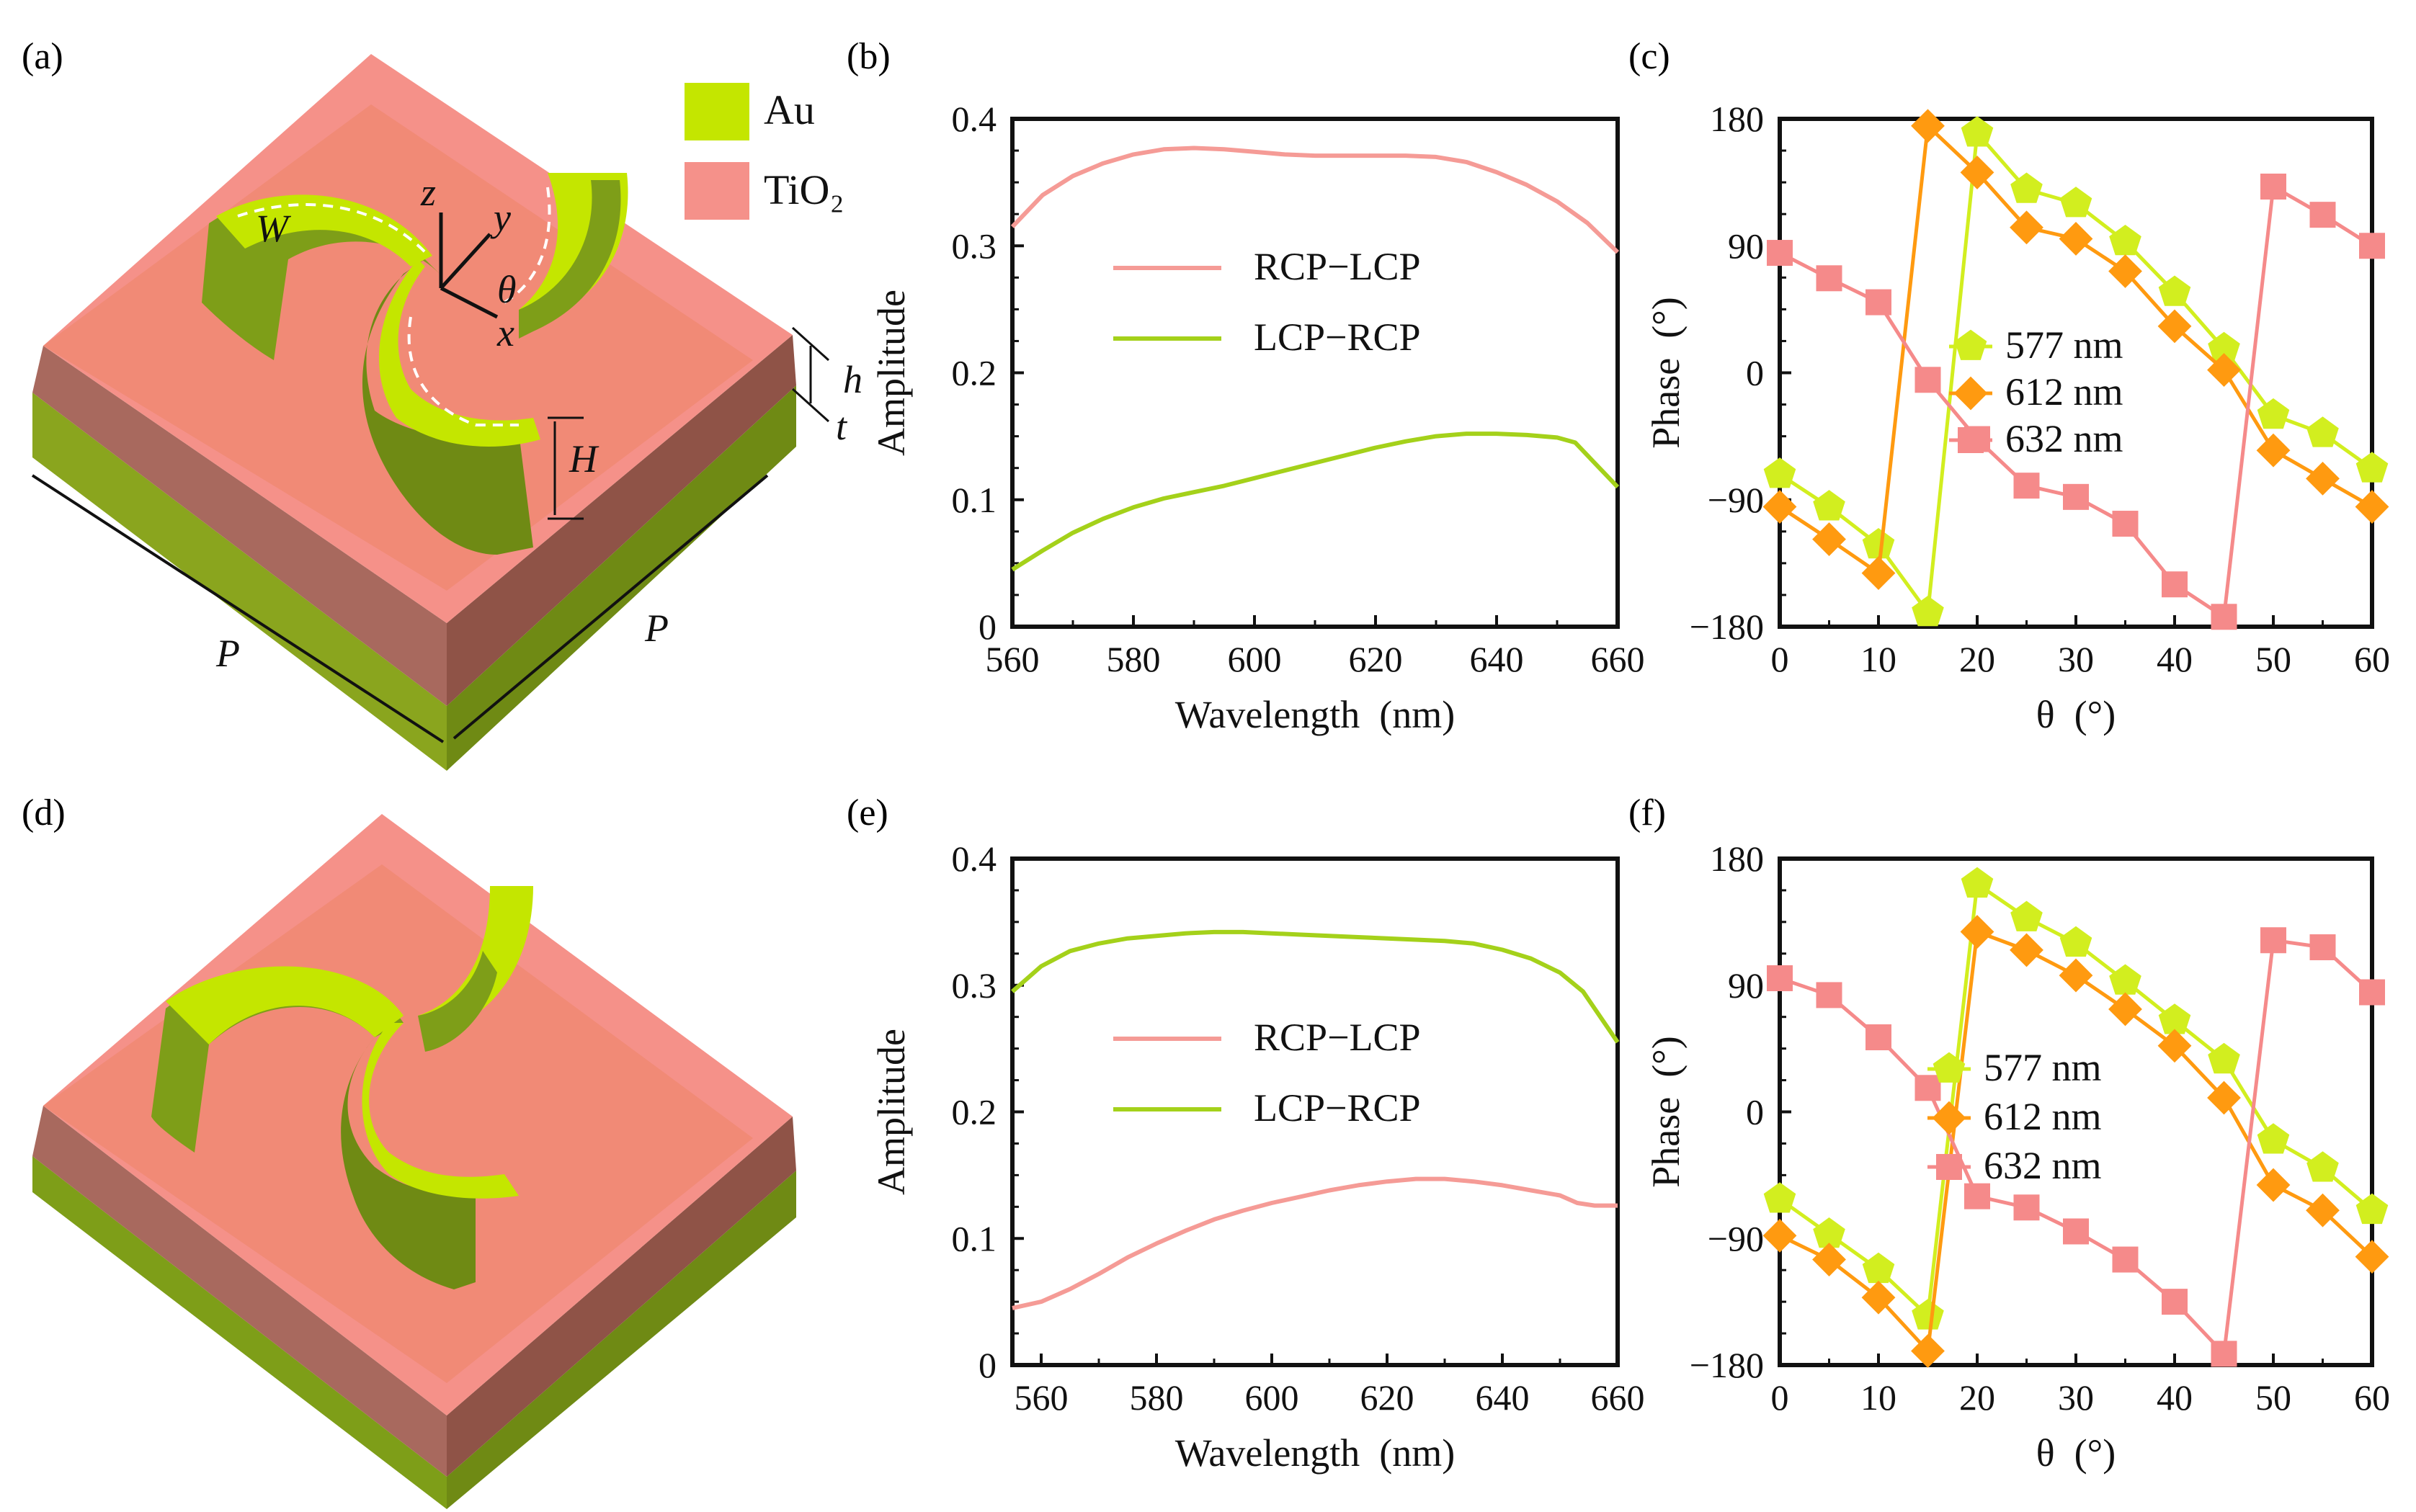 This screenshot has width=2416, height=1512. Describe the element at coordinates (621, 578) in the screenshot. I see `au-layer-right-side` at that location.